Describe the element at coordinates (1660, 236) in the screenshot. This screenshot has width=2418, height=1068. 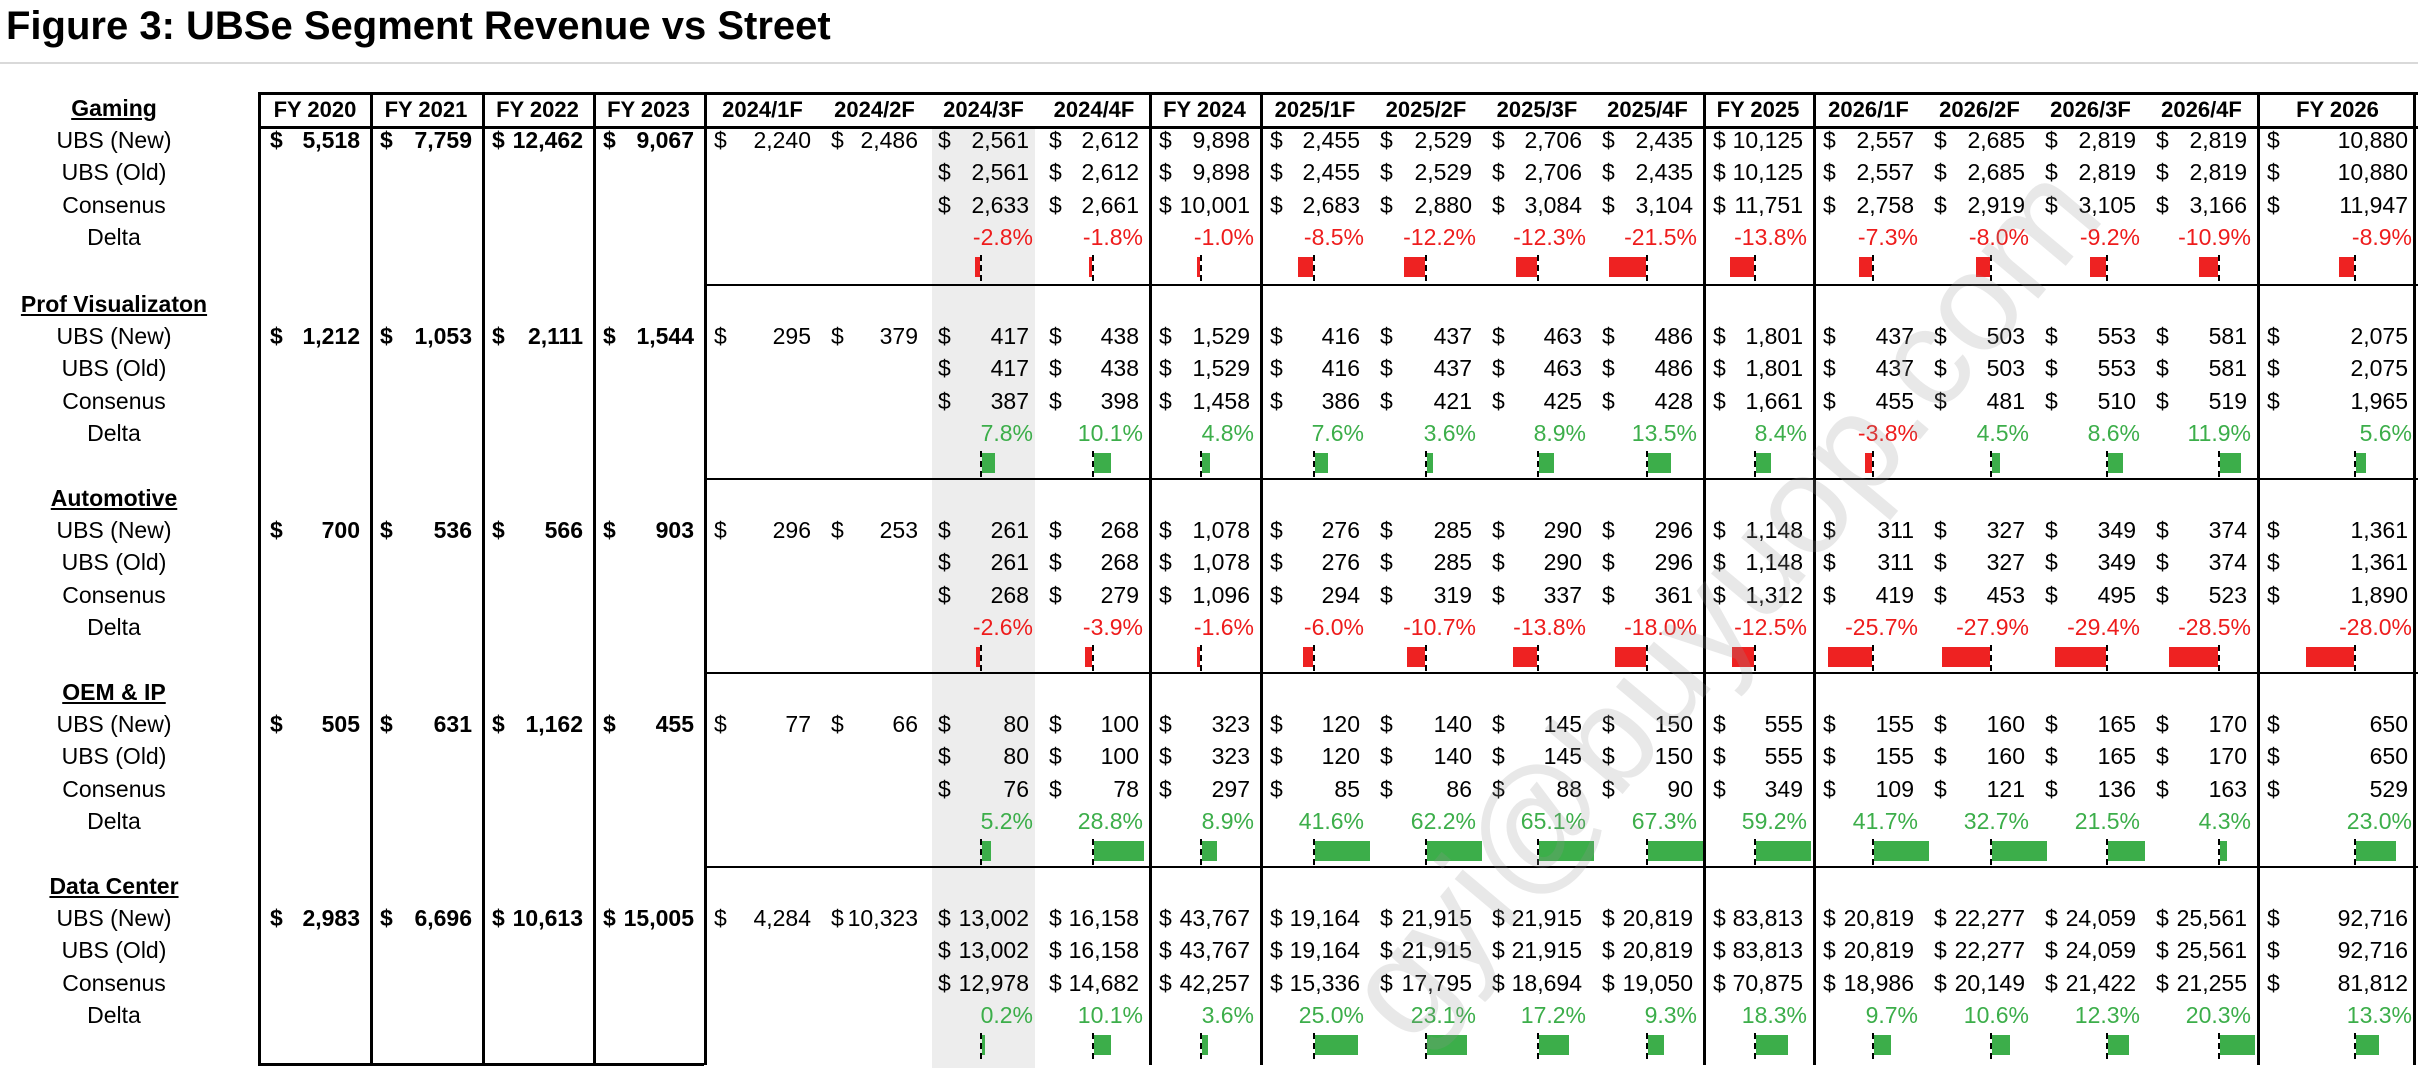
I see `delta-value: -21.5%` at that location.